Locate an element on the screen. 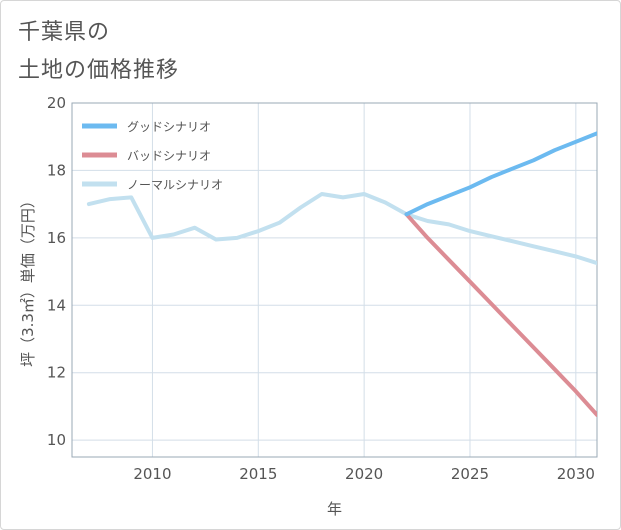  chart-title-line-2: 土地の価格推移 is located at coordinates (99, 70).